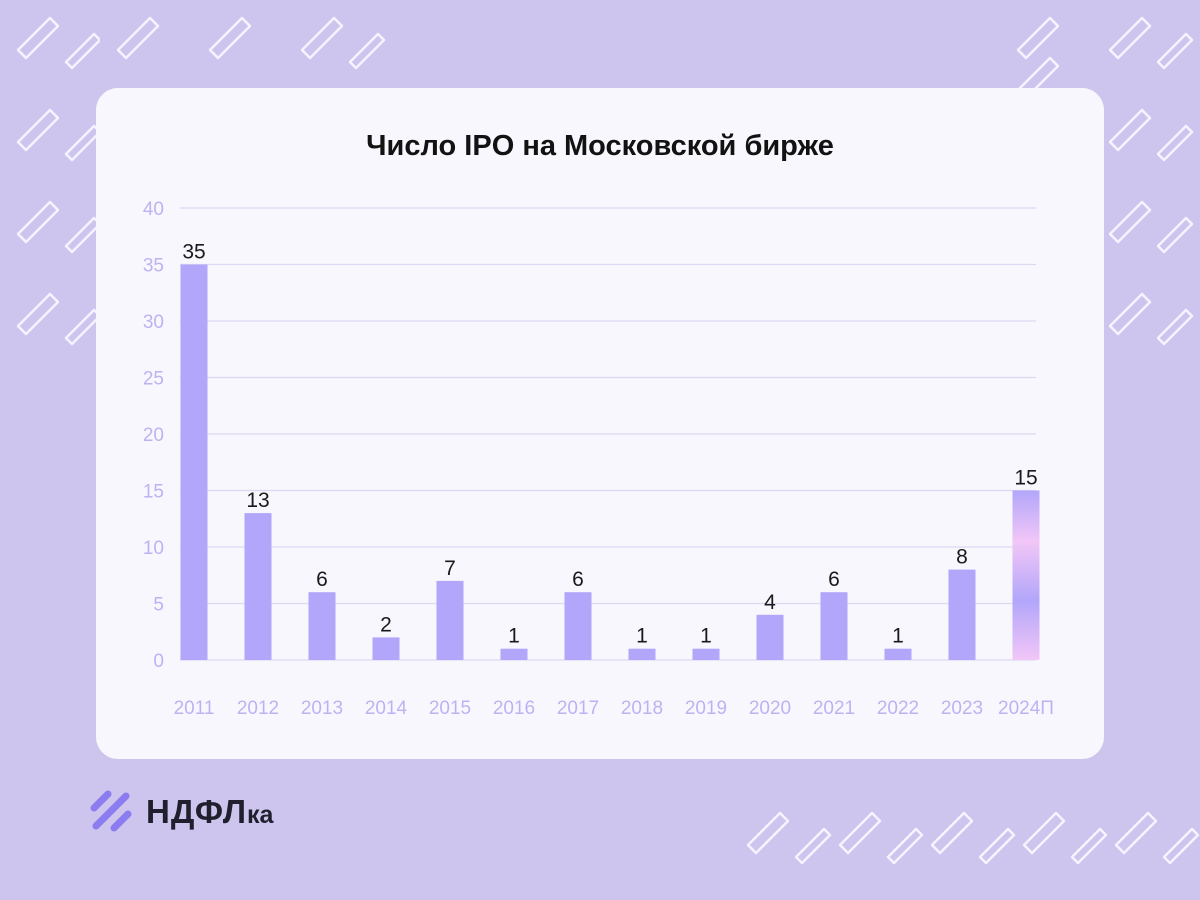 The width and height of the screenshot is (1200, 900). Describe the element at coordinates (153, 492) in the screenshot. I see `y-tick-label: 15` at that location.